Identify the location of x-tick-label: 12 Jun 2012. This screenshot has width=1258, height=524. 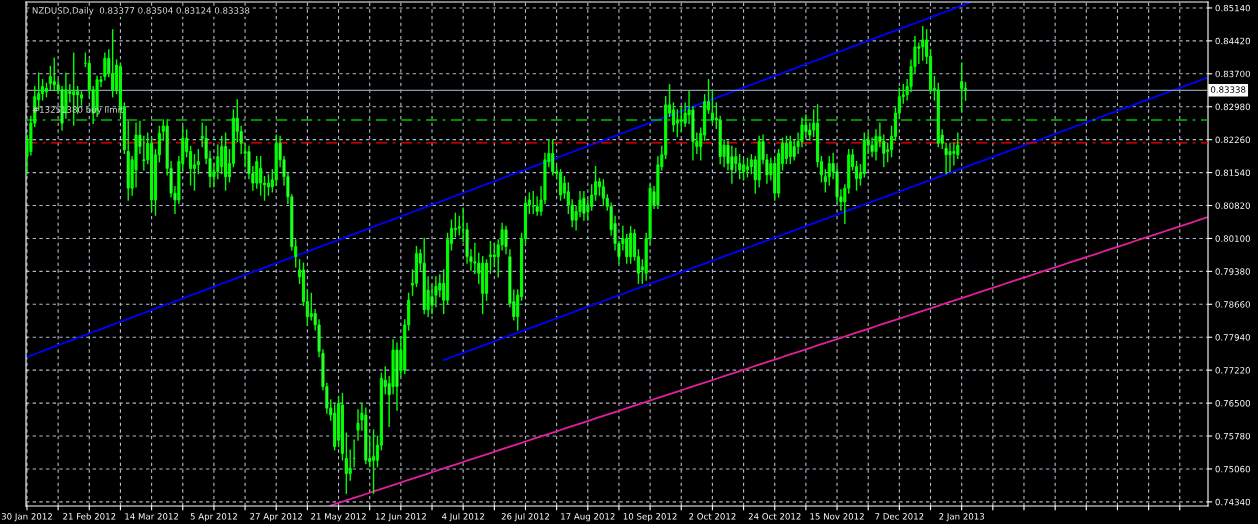
(400, 517).